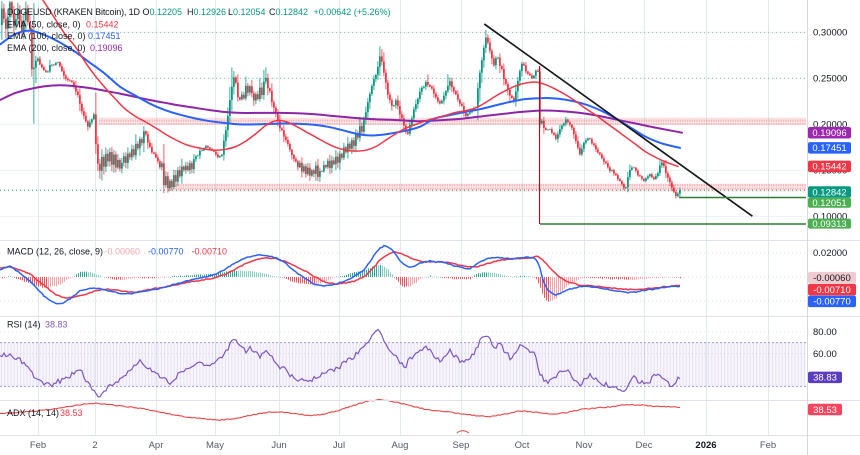  What do you see at coordinates (830, 125) in the screenshot?
I see `svg-text: 0.20000` at bounding box center [830, 125].